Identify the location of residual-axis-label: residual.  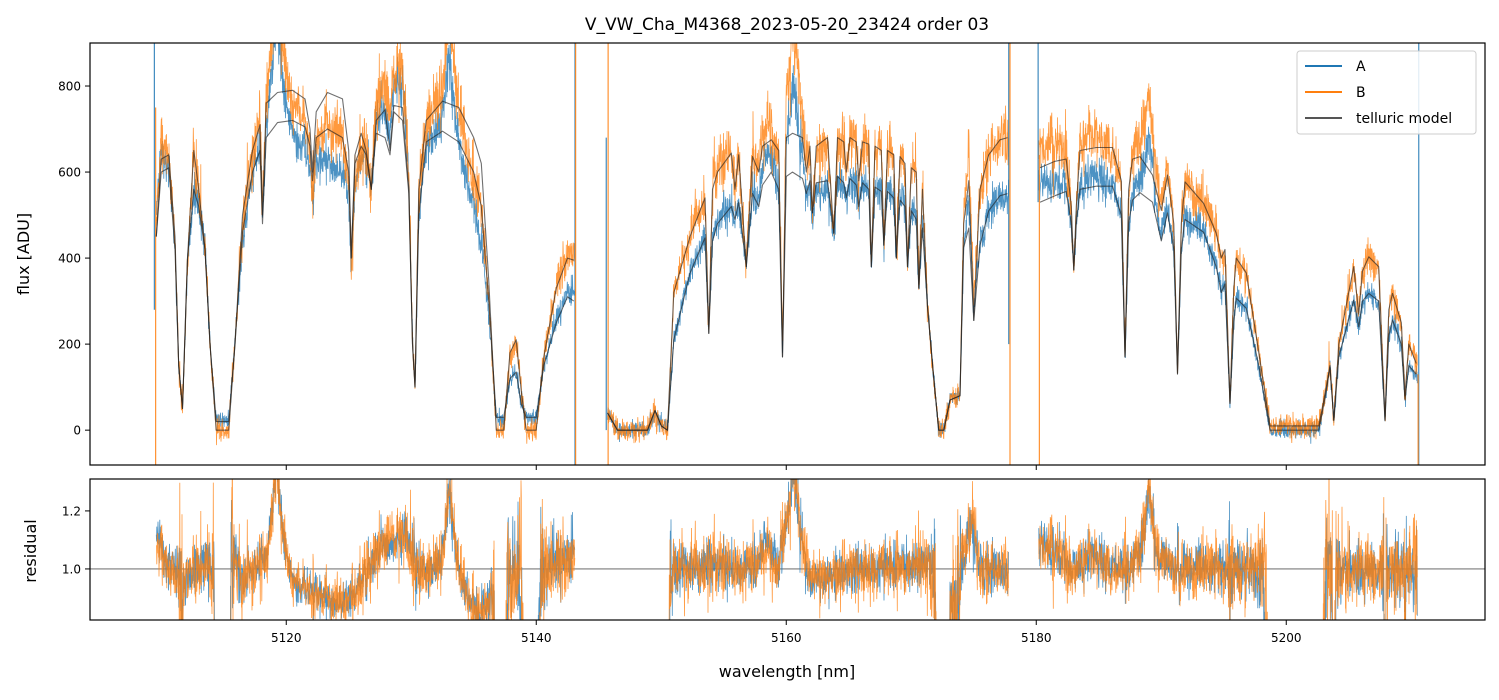
(30, 550).